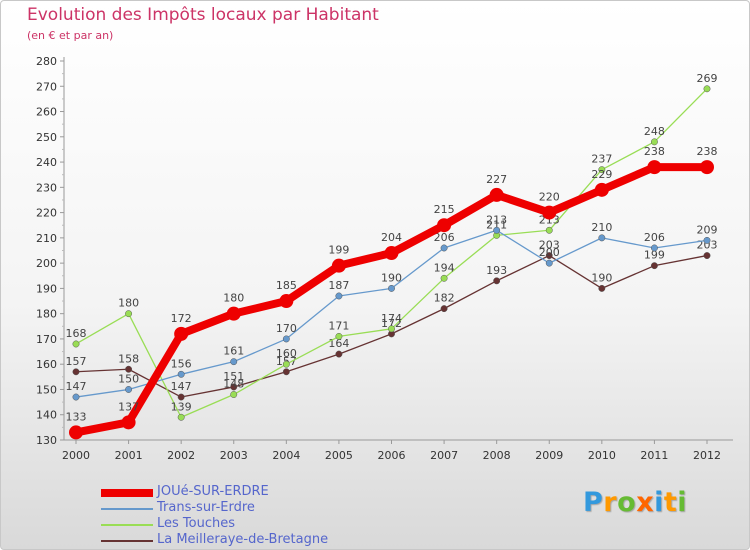 This screenshot has width=750, height=550. What do you see at coordinates (46, 213) in the screenshot?
I see `y-tick-label: 220` at bounding box center [46, 213].